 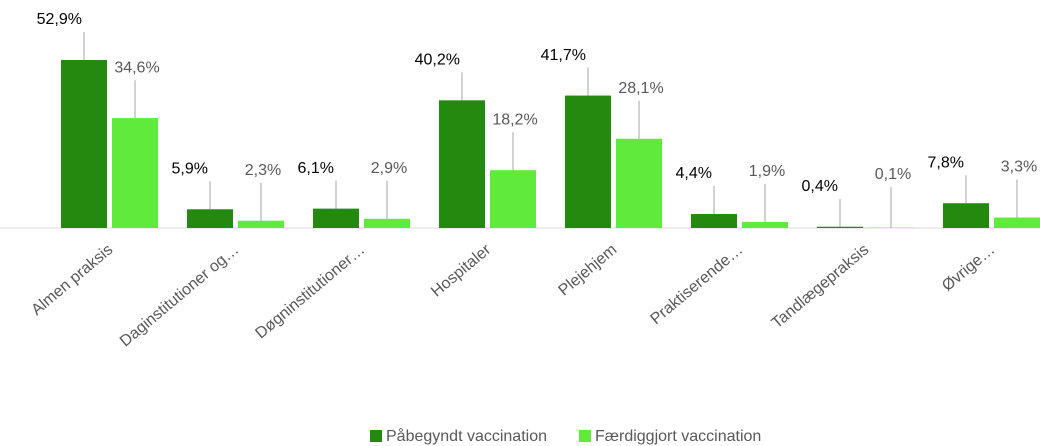 I want to click on data-label: 5,9%, so click(x=190, y=168).